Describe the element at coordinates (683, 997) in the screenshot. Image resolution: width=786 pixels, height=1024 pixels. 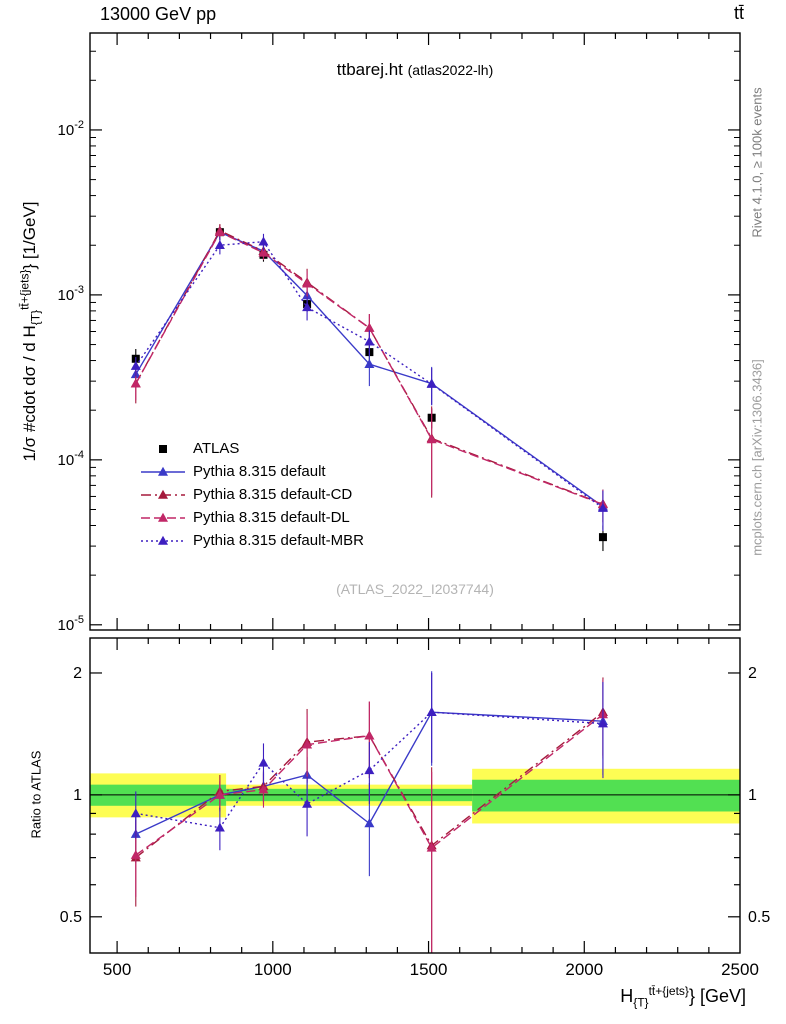
I see `x-axis-label: H{T}tt̄+{jets}} [GeV]` at that location.